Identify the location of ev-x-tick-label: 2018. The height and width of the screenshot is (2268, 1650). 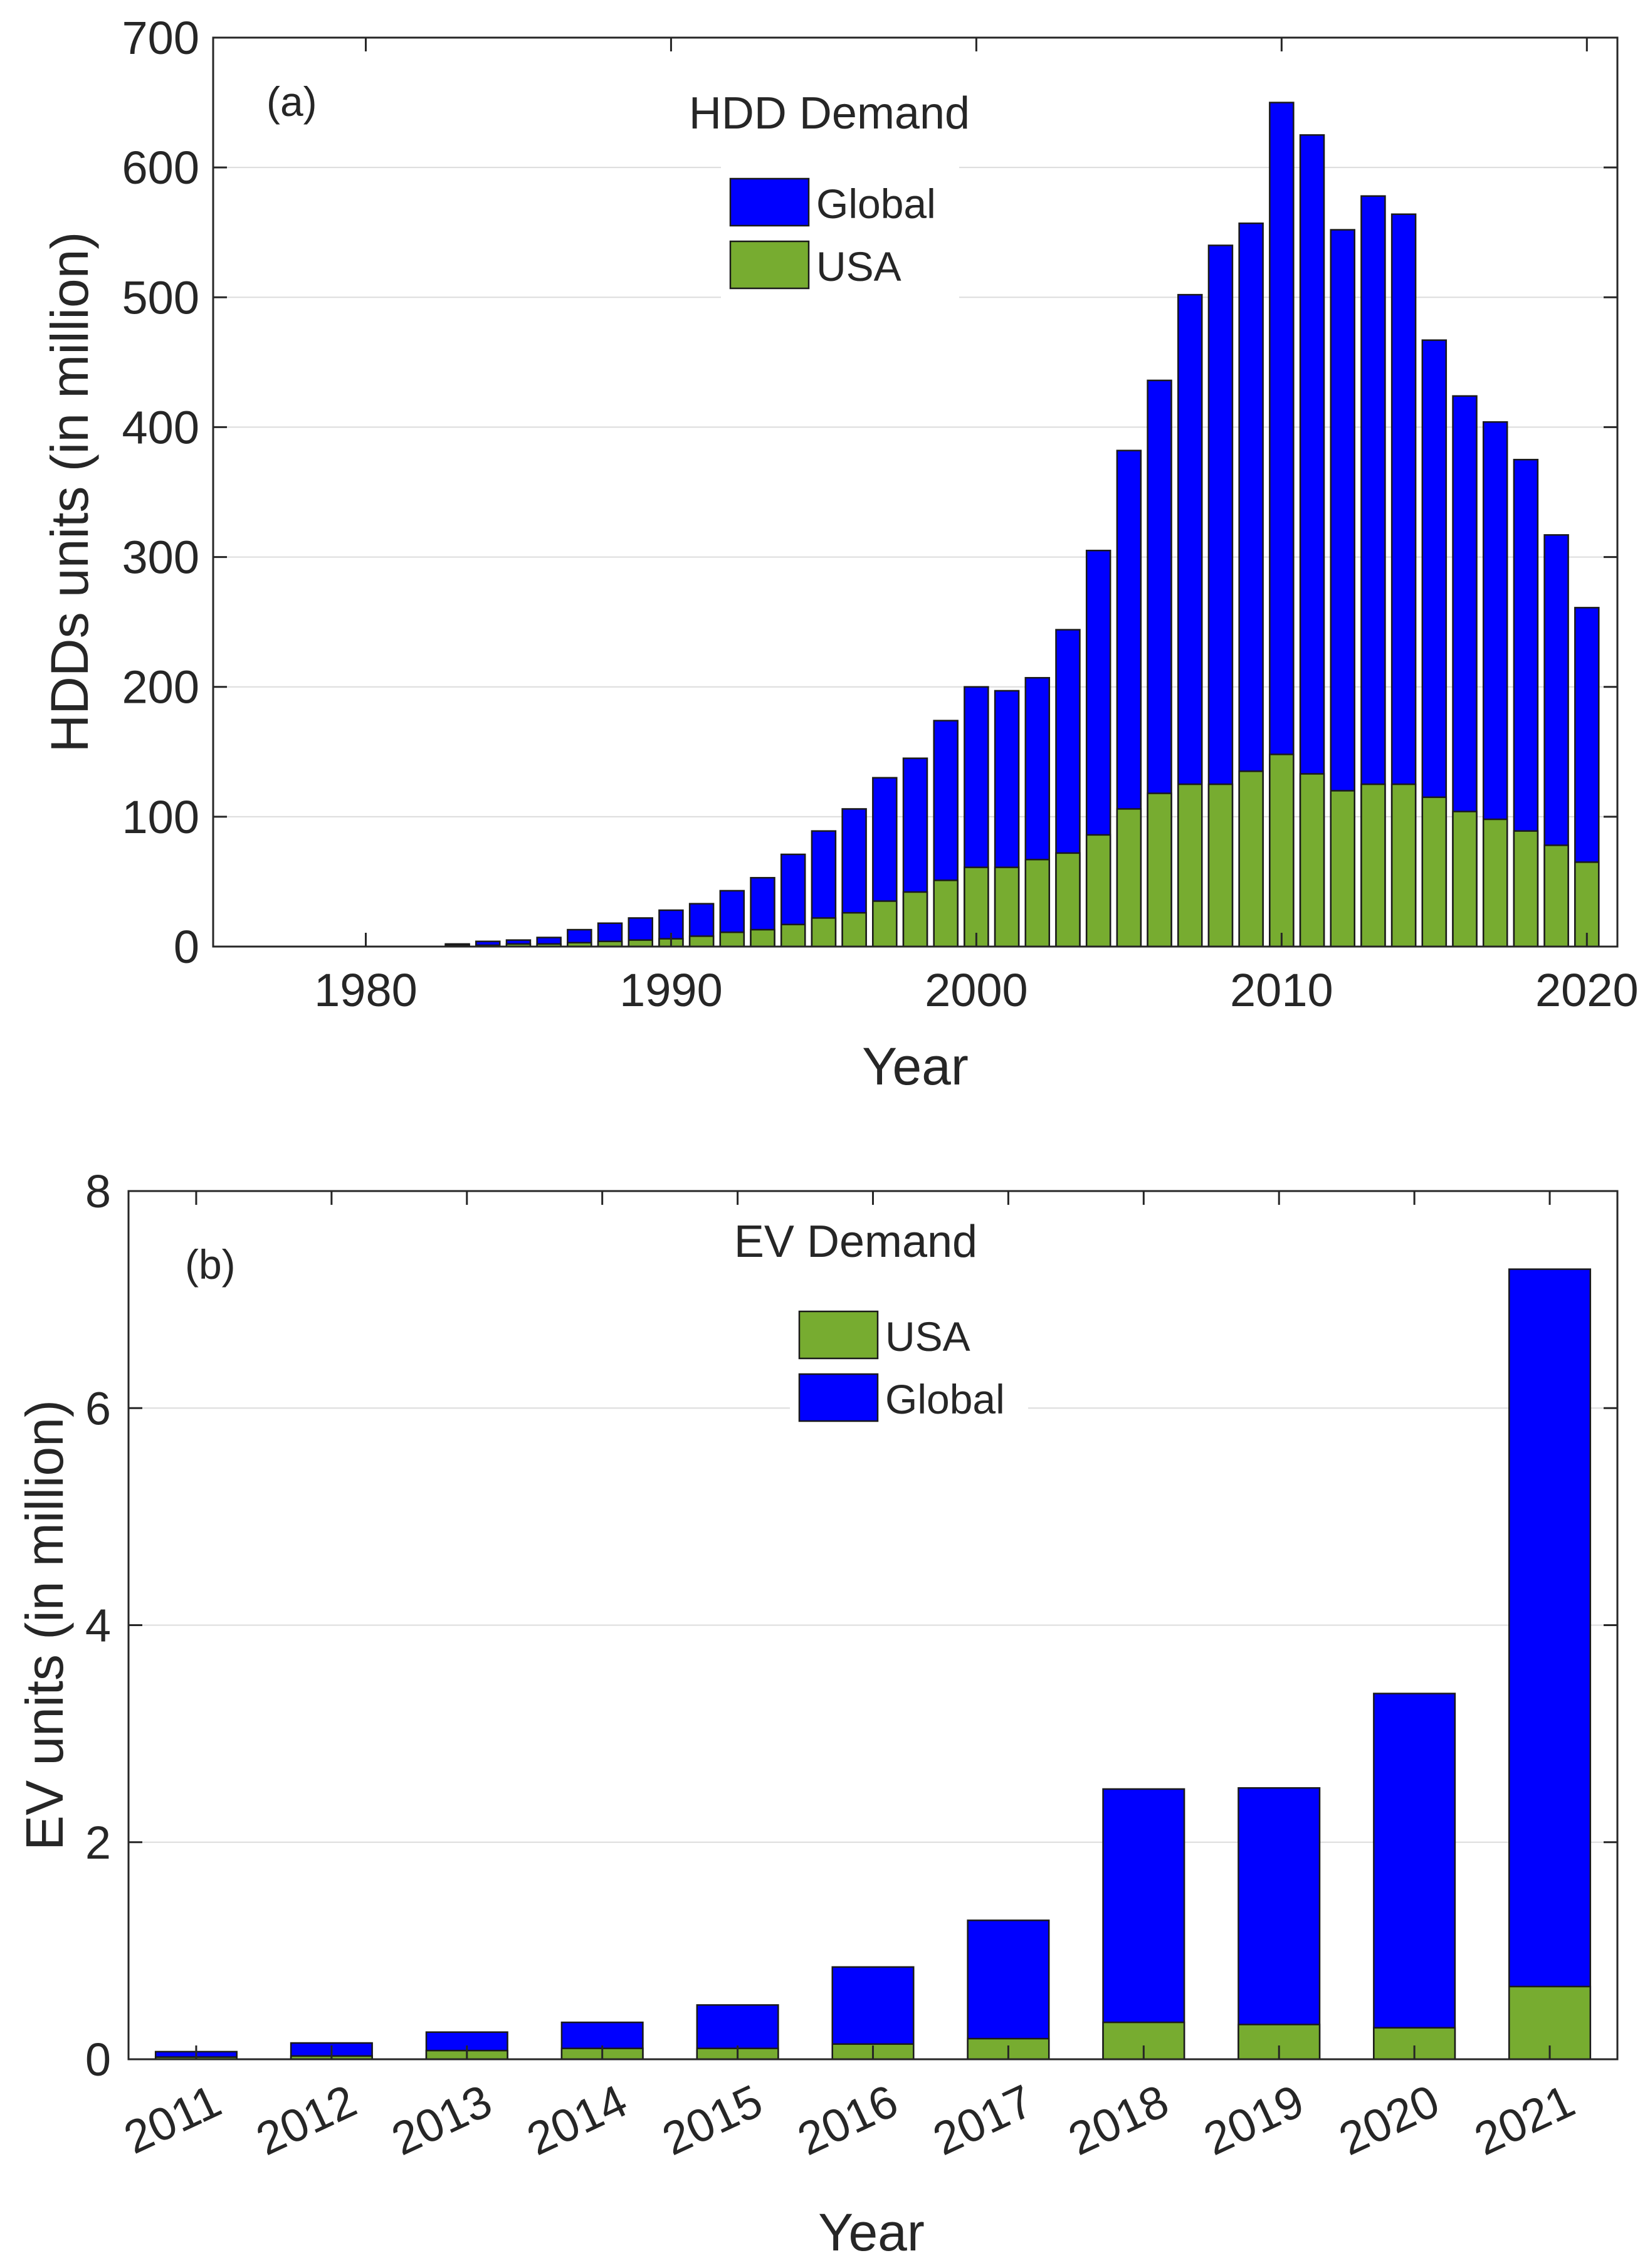
(1119, 2120).